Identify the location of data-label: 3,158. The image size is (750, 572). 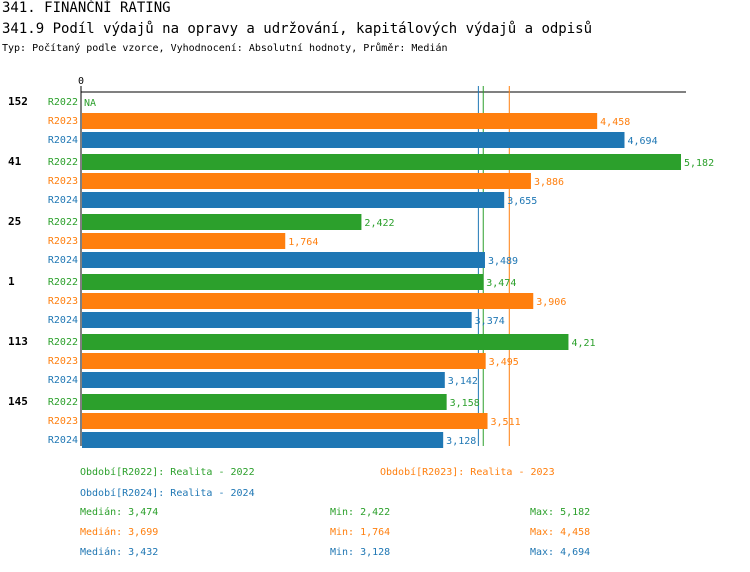
(465, 403).